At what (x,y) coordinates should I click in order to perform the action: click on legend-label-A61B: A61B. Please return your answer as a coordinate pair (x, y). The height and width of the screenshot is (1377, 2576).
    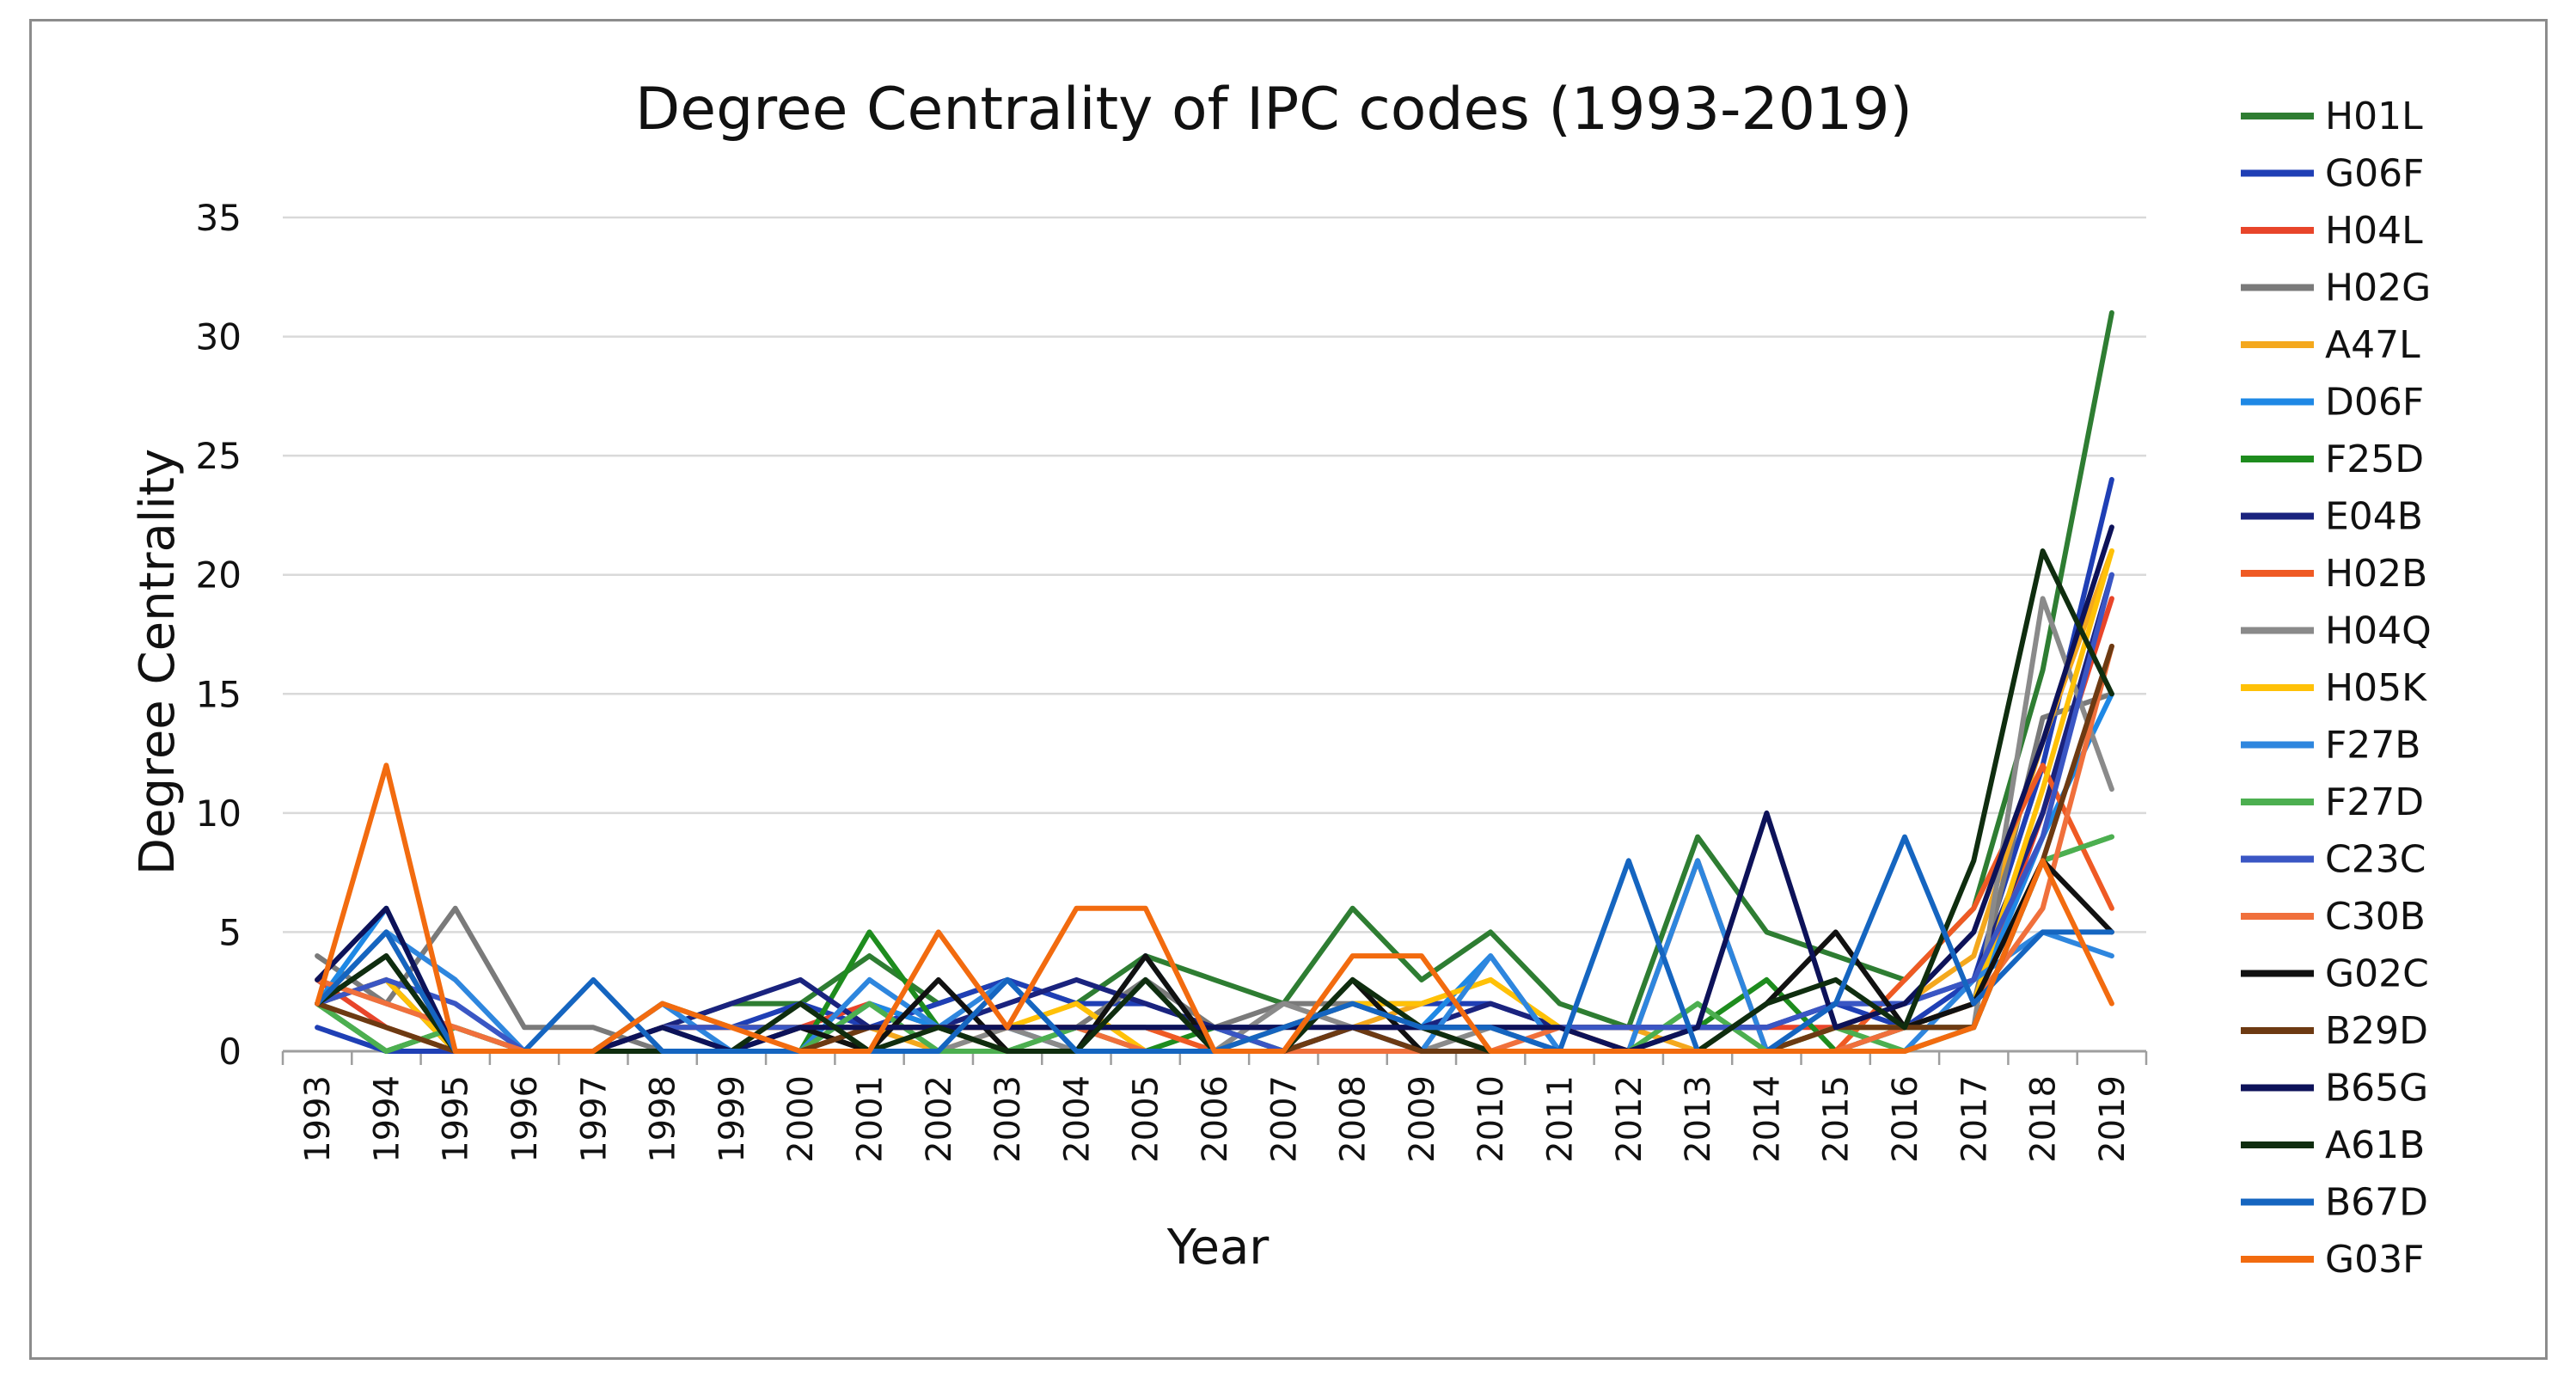
    Looking at the image, I should click on (2375, 1145).